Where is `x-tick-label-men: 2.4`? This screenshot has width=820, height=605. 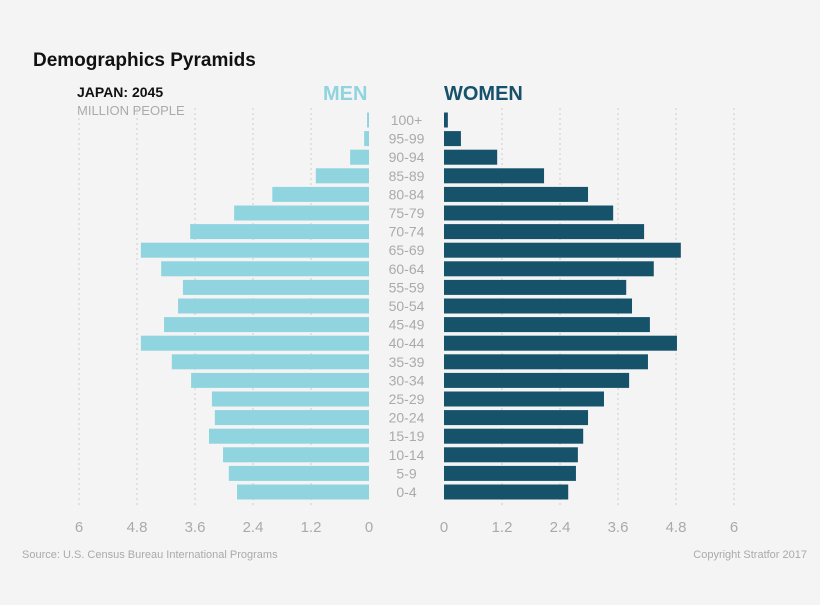 x-tick-label-men: 2.4 is located at coordinates (253, 527).